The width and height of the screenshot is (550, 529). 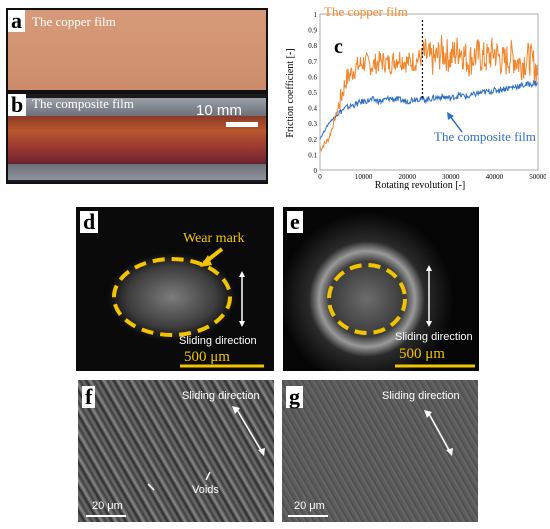 What do you see at coordinates (316, 171) in the screenshot?
I see `y-tick-label: 0` at bounding box center [316, 171].